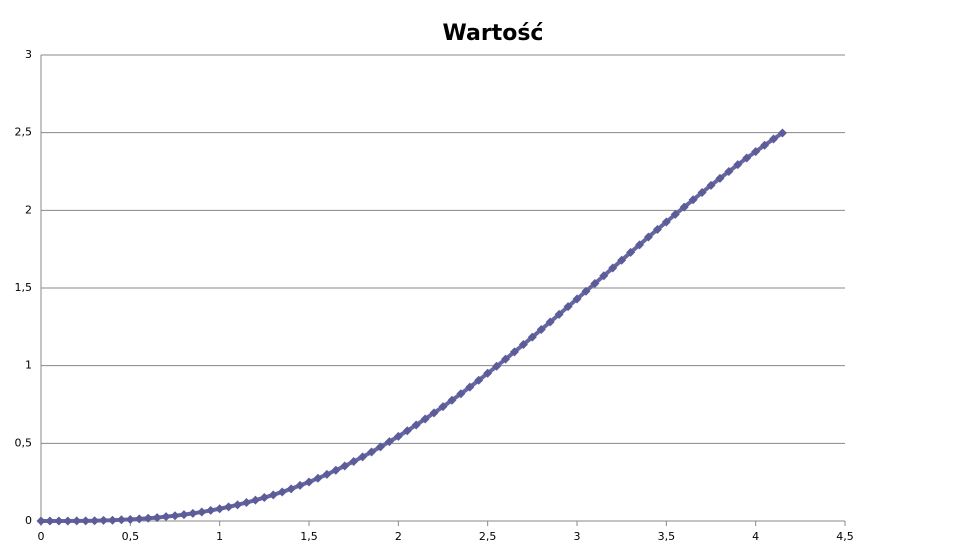 The image size is (978, 546). Describe the element at coordinates (309, 536) in the screenshot. I see `x-tick-label: 1,5` at that location.